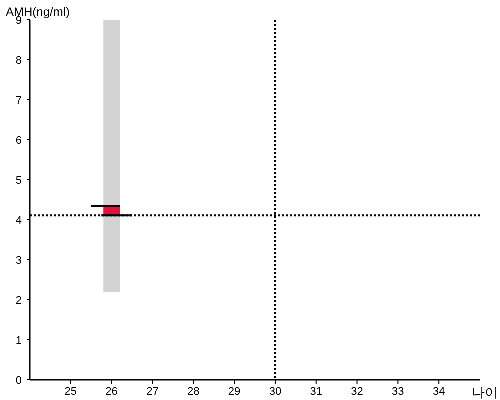 This screenshot has width=500, height=400. What do you see at coordinates (19, 221) in the screenshot?
I see `y-tick-label: 4` at bounding box center [19, 221].